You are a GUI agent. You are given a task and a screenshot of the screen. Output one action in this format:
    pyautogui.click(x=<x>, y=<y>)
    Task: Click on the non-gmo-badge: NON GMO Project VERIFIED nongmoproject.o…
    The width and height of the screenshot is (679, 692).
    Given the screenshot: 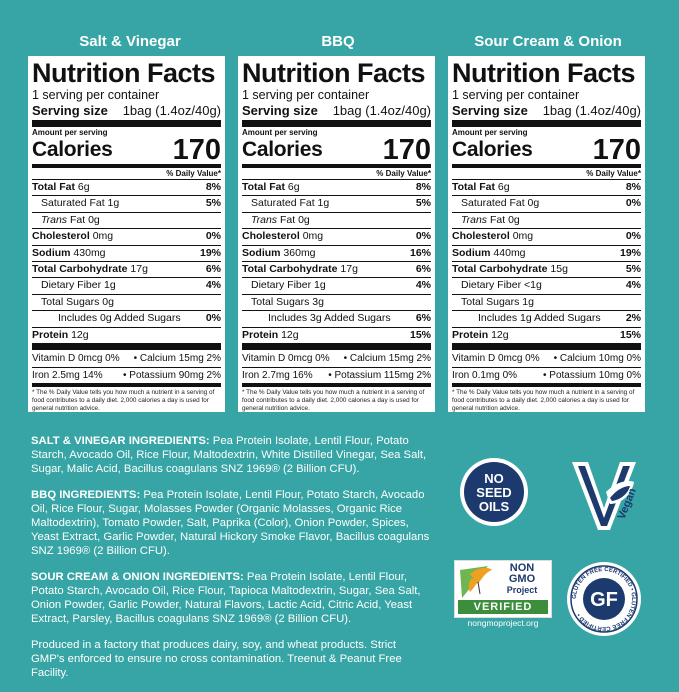 What is the action you would take?
    pyautogui.click(x=504, y=595)
    